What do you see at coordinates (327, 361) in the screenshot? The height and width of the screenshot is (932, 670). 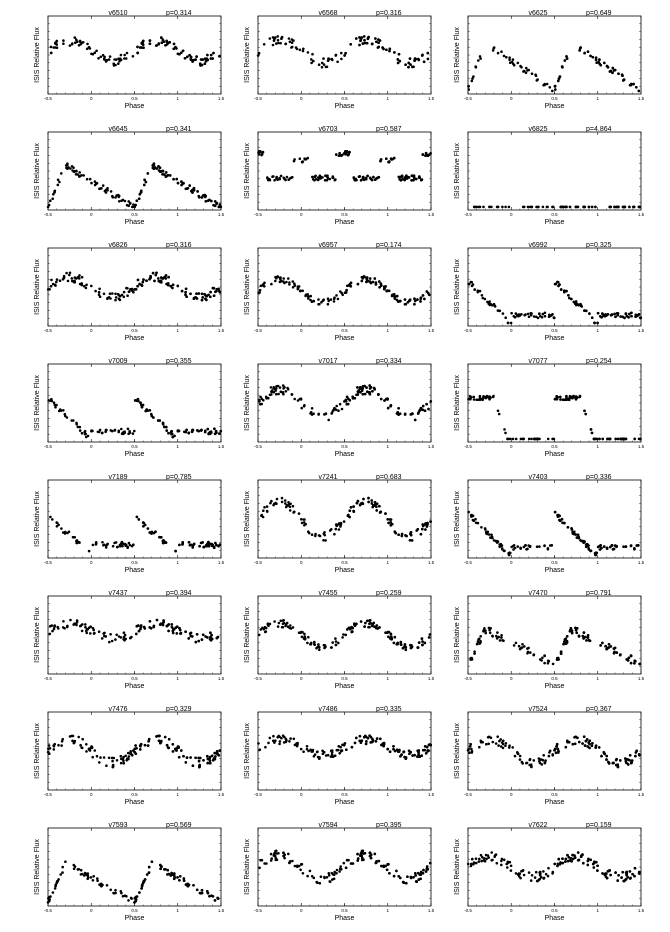 I see `panel-title: v7017` at bounding box center [327, 361].